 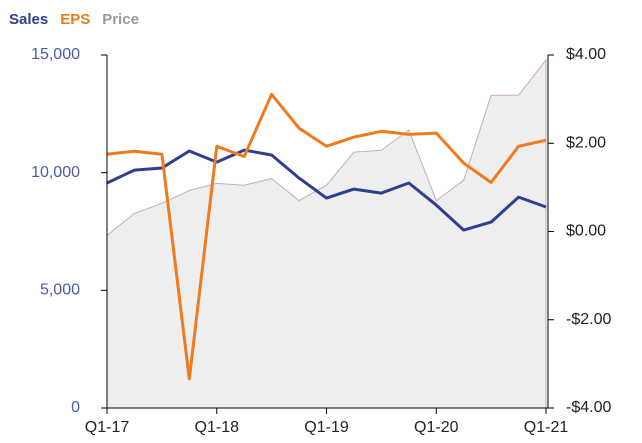 I want to click on x-tick-label: Q1-21, so click(x=546, y=427).